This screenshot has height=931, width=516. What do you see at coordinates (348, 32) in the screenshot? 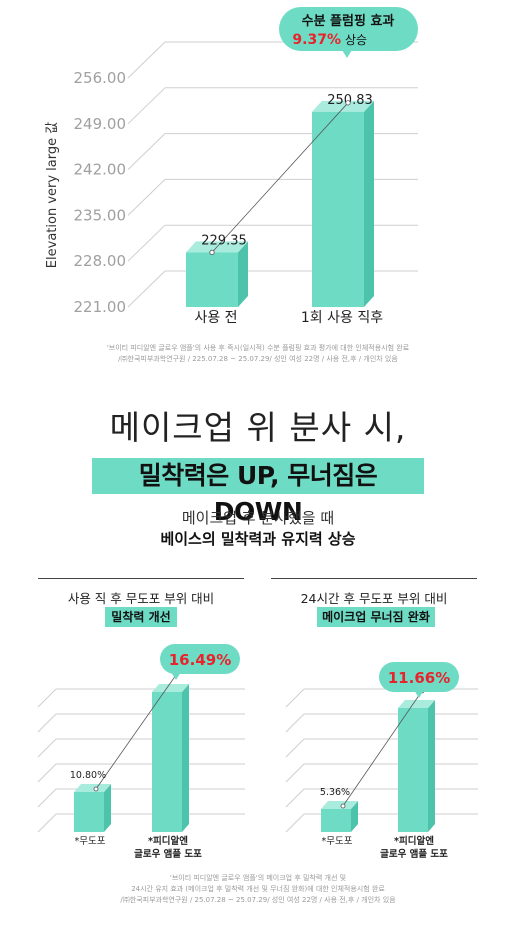
I see `callout-bubble: 수분 플럼핑 효과 9.37% 상승` at bounding box center [348, 32].